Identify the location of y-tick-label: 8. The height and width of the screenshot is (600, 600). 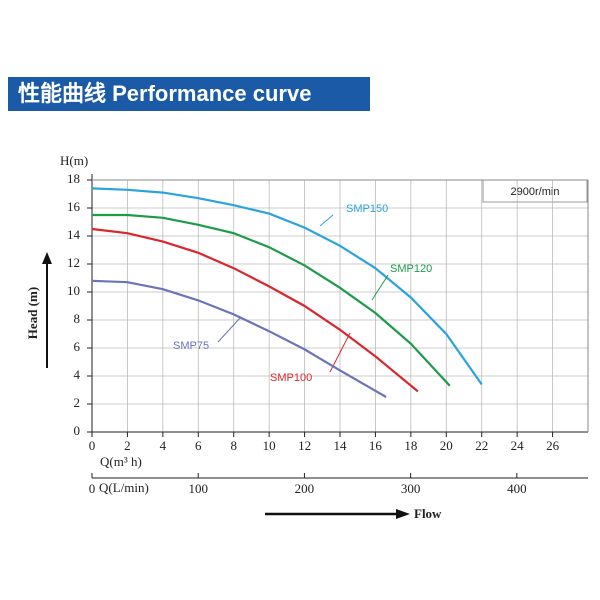
(77, 318).